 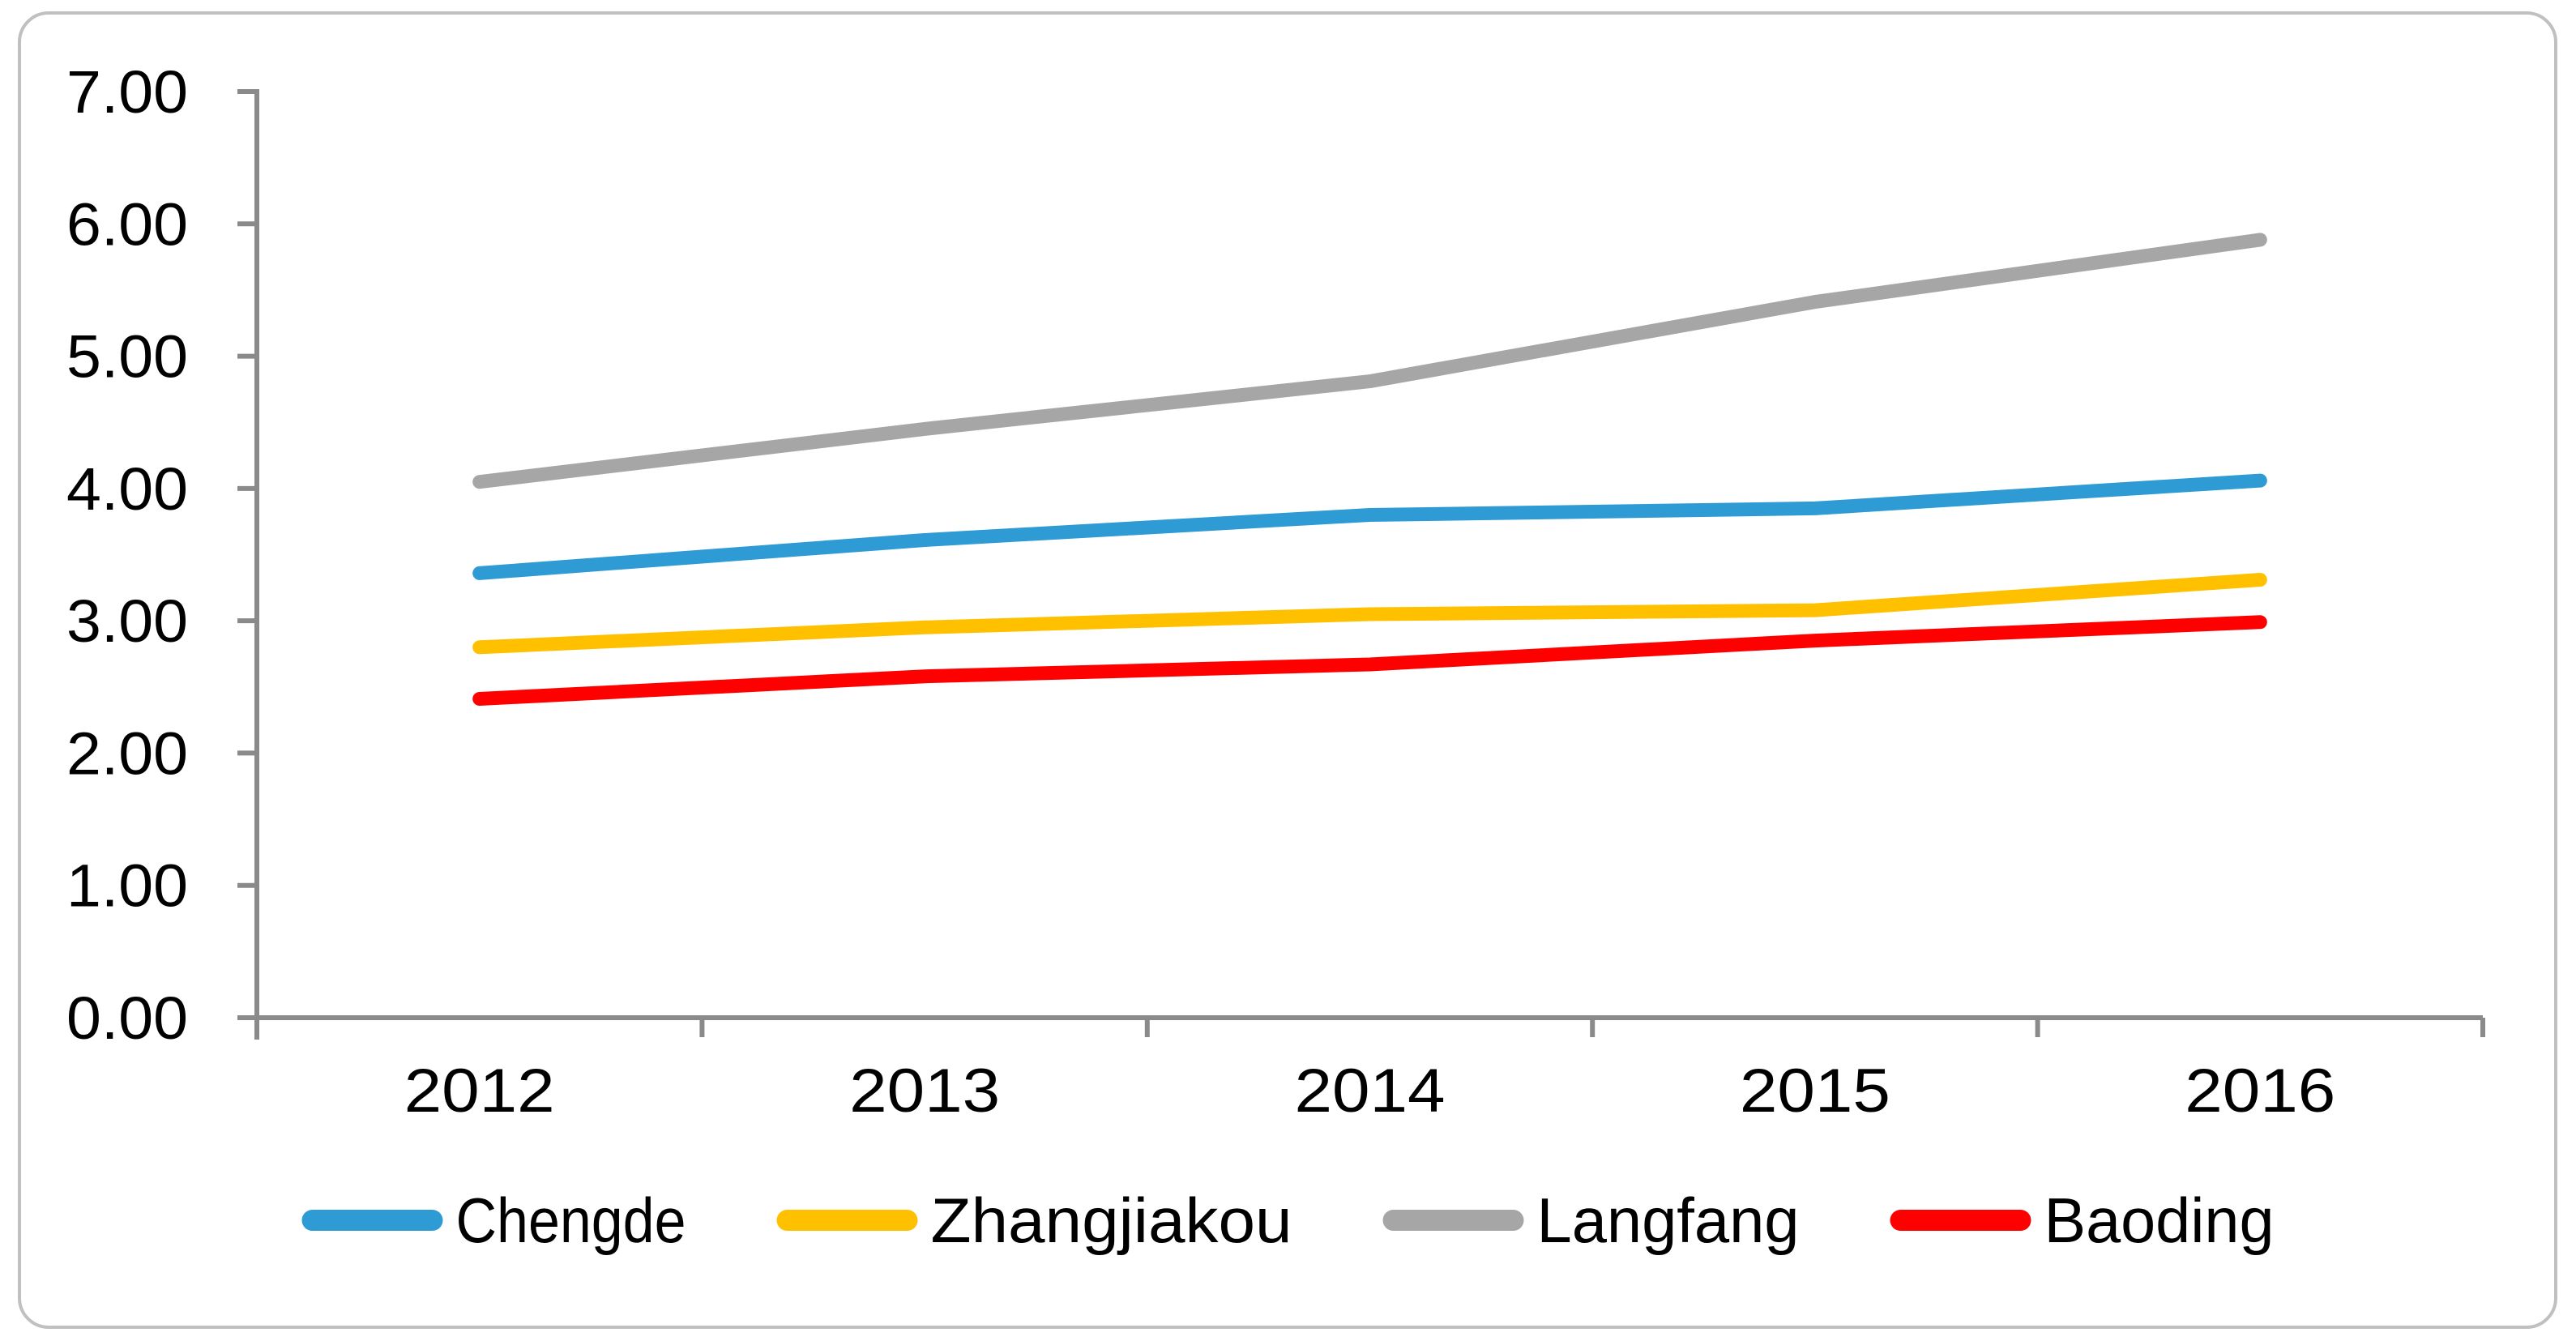 What do you see at coordinates (1111, 1220) in the screenshot?
I see `legend-label: Zhangjiakou` at bounding box center [1111, 1220].